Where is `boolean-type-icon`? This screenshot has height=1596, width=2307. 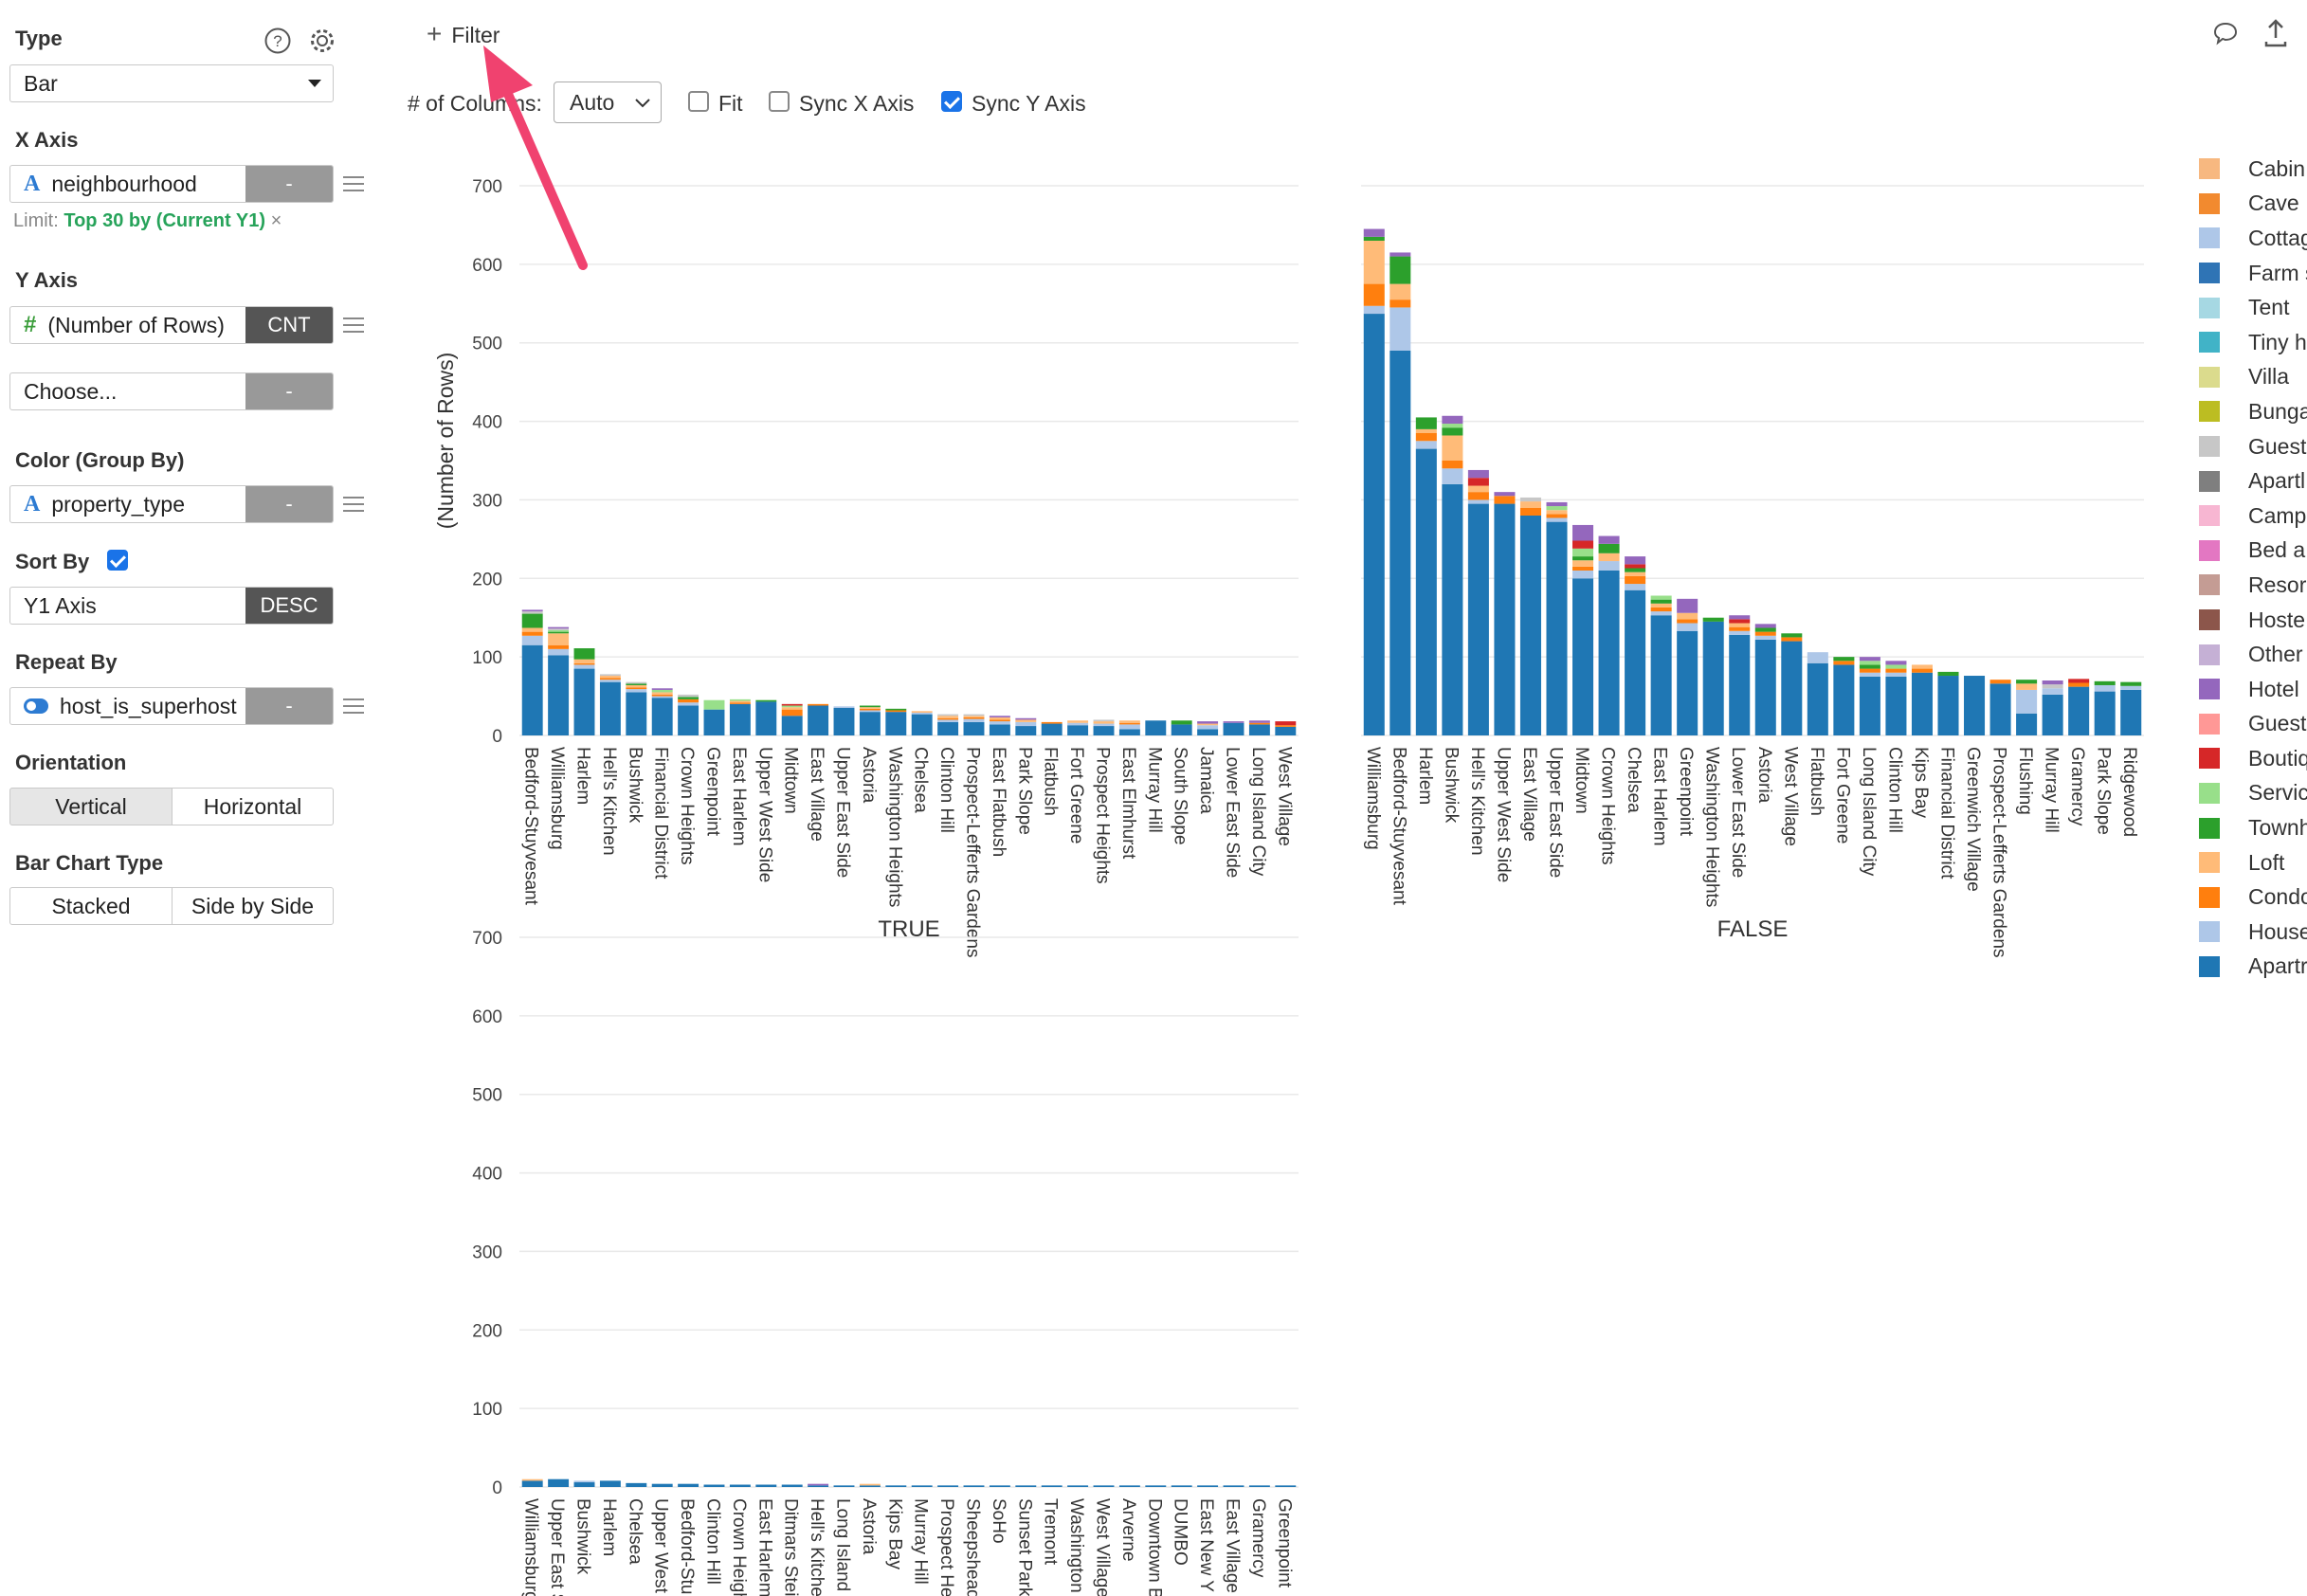
boolean-type-icon is located at coordinates (36, 706).